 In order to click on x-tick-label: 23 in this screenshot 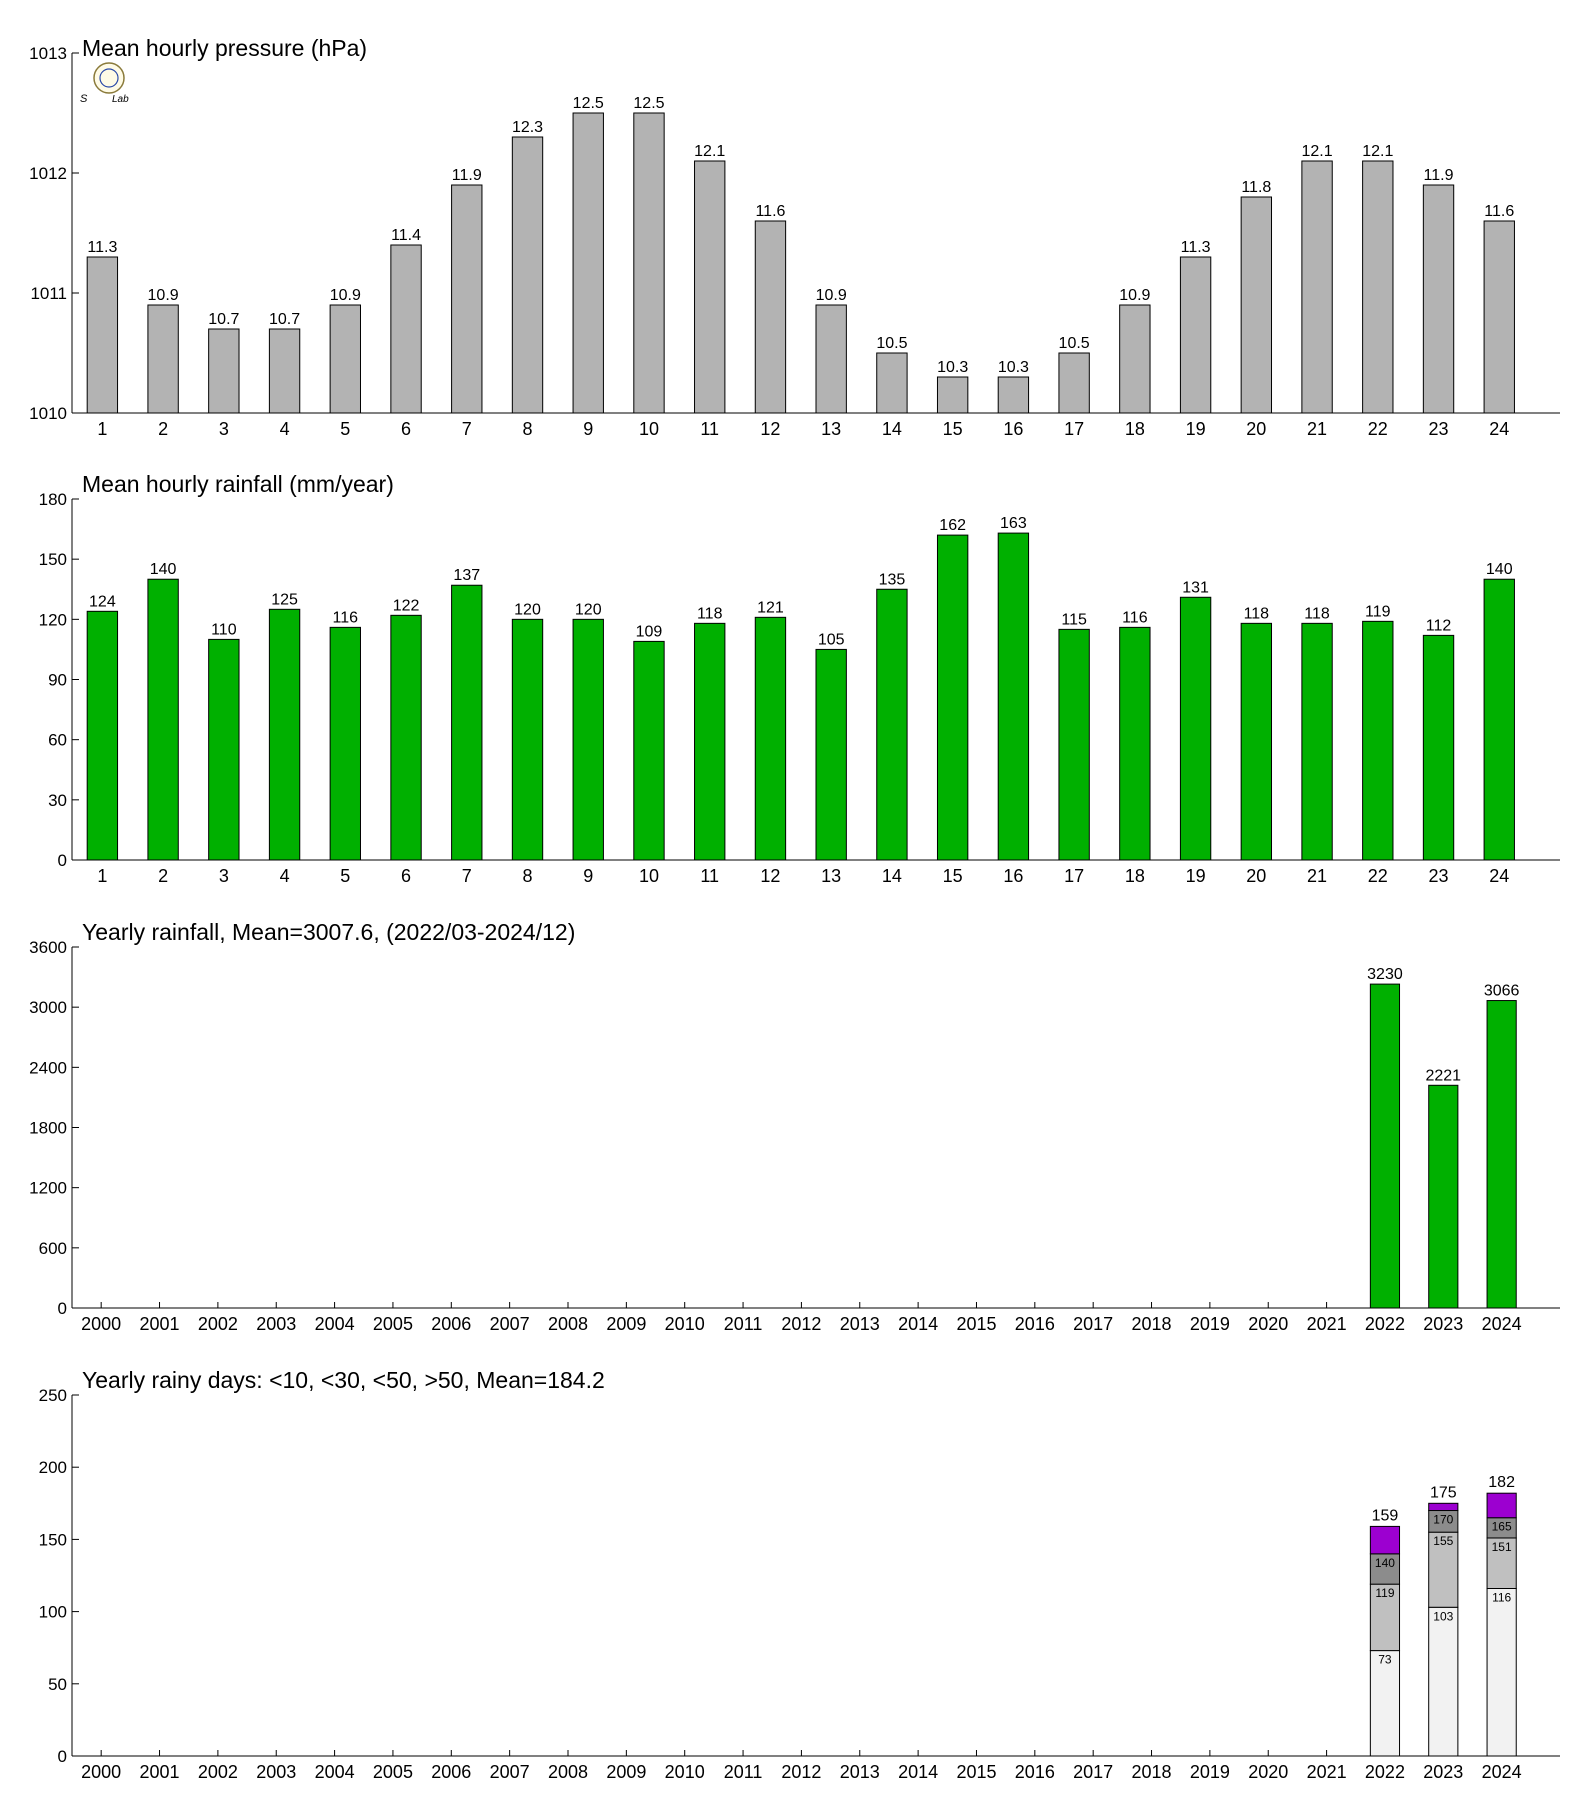, I will do `click(1439, 876)`.